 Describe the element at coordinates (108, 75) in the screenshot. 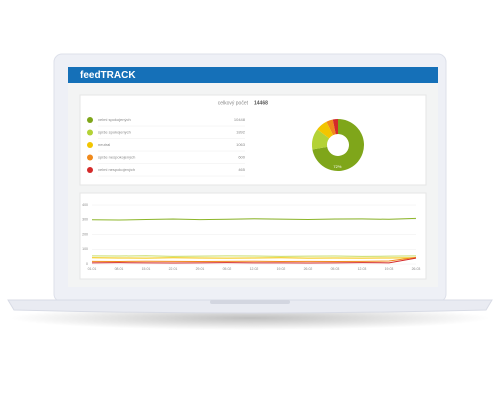

I see `app-title: feedTRACK` at that location.